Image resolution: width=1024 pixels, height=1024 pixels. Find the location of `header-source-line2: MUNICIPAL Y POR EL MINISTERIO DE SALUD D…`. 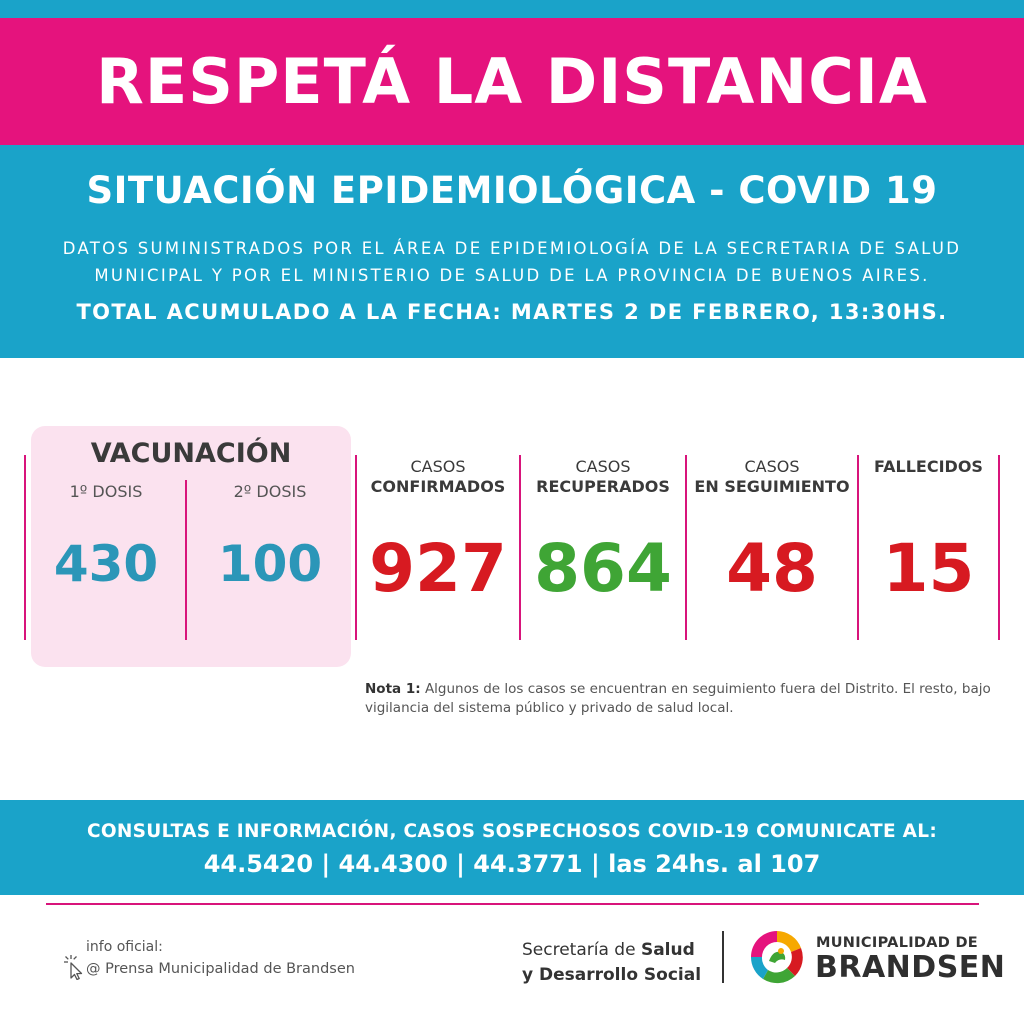

header-source-line2: MUNICIPAL Y POR EL MINISTERIO DE SALUD D… is located at coordinates (512, 275).